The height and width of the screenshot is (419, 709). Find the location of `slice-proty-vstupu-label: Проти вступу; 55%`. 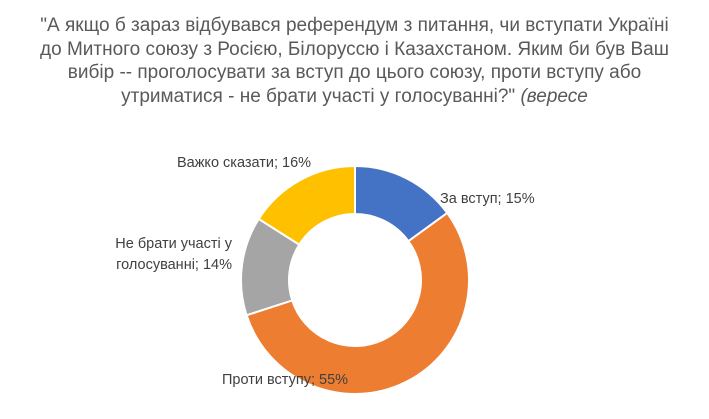

slice-proty-vstupu-label: Проти вступу; 55% is located at coordinates (285, 380).